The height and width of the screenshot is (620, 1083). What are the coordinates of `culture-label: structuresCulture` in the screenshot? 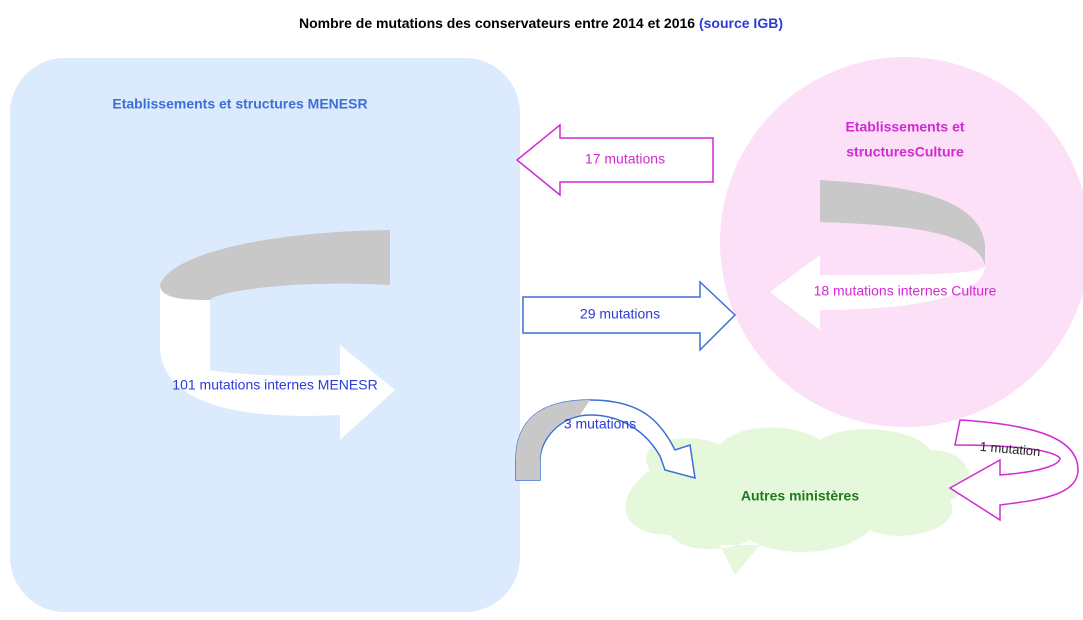 It's located at (905, 152).